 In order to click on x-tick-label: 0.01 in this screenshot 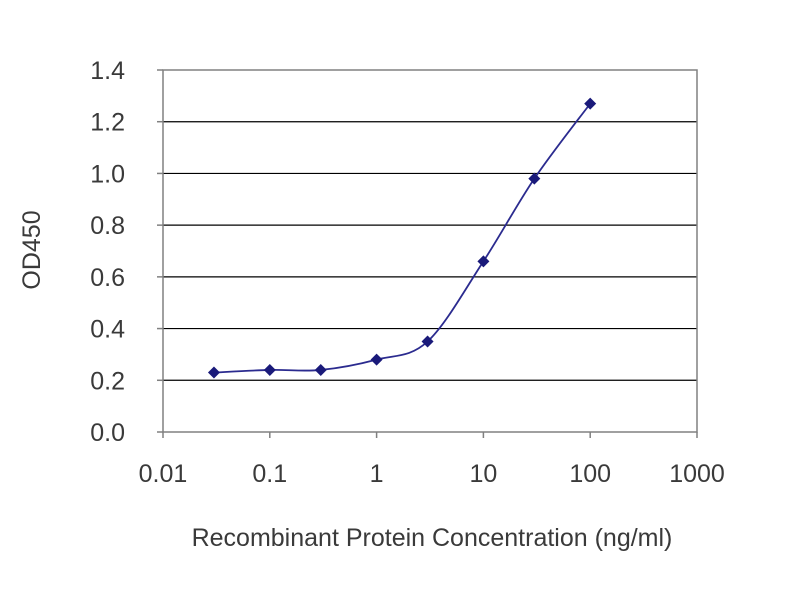, I will do `click(163, 474)`.